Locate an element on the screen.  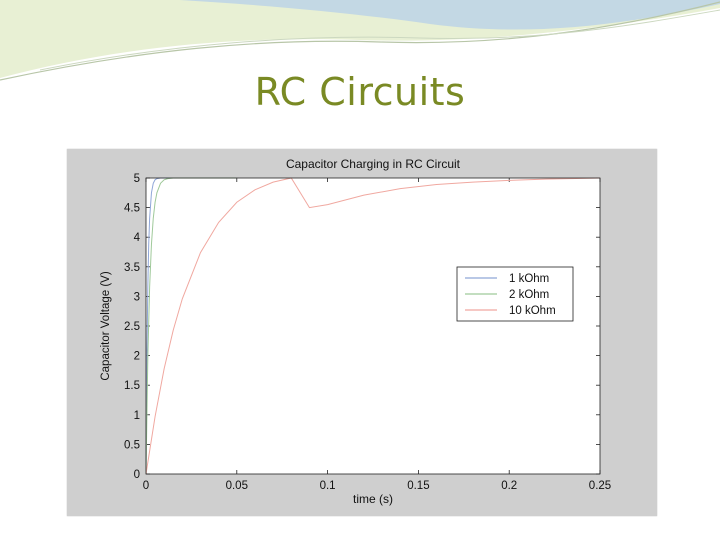
x-tick-label: 0.15 is located at coordinates (418, 486).